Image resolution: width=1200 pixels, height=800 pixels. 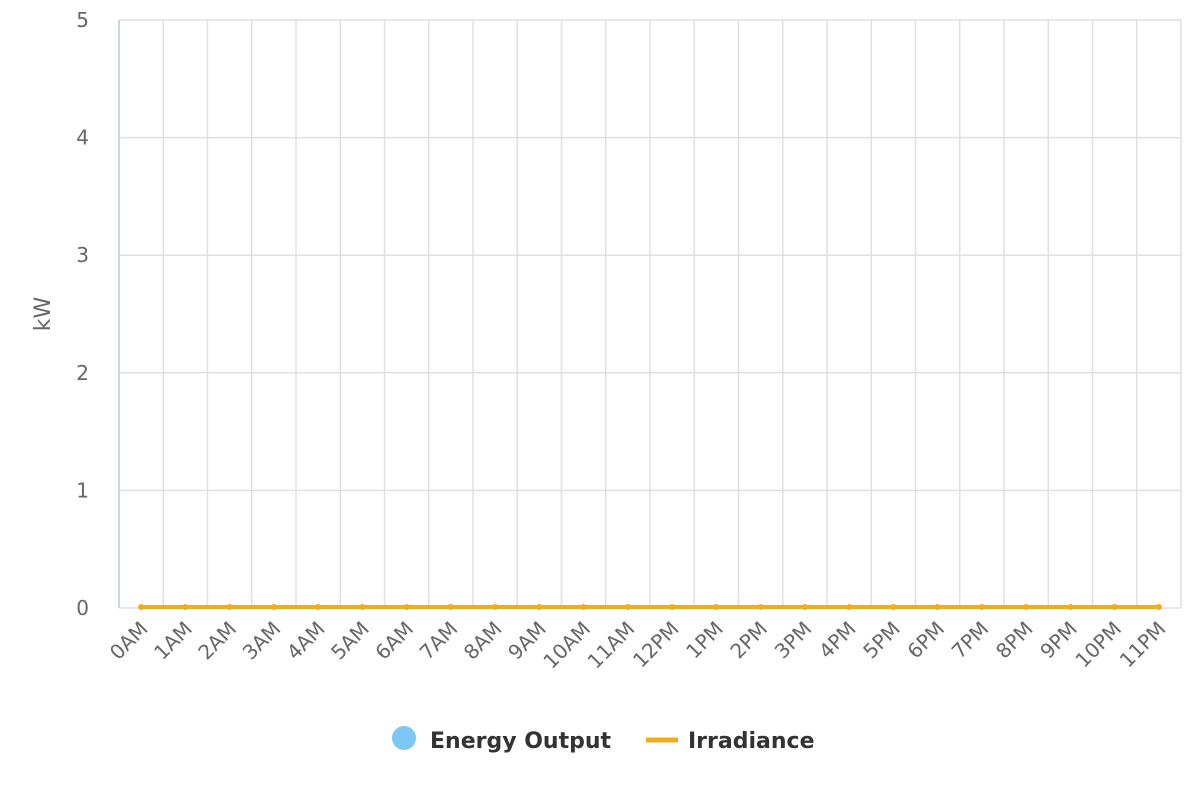 I want to click on legend-label-irradiance: Irradiance, so click(x=751, y=741).